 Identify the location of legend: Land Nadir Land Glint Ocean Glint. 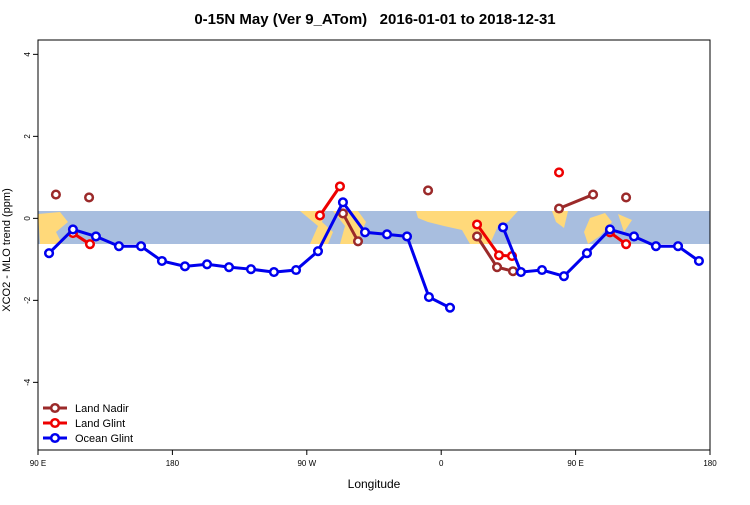
(88, 423).